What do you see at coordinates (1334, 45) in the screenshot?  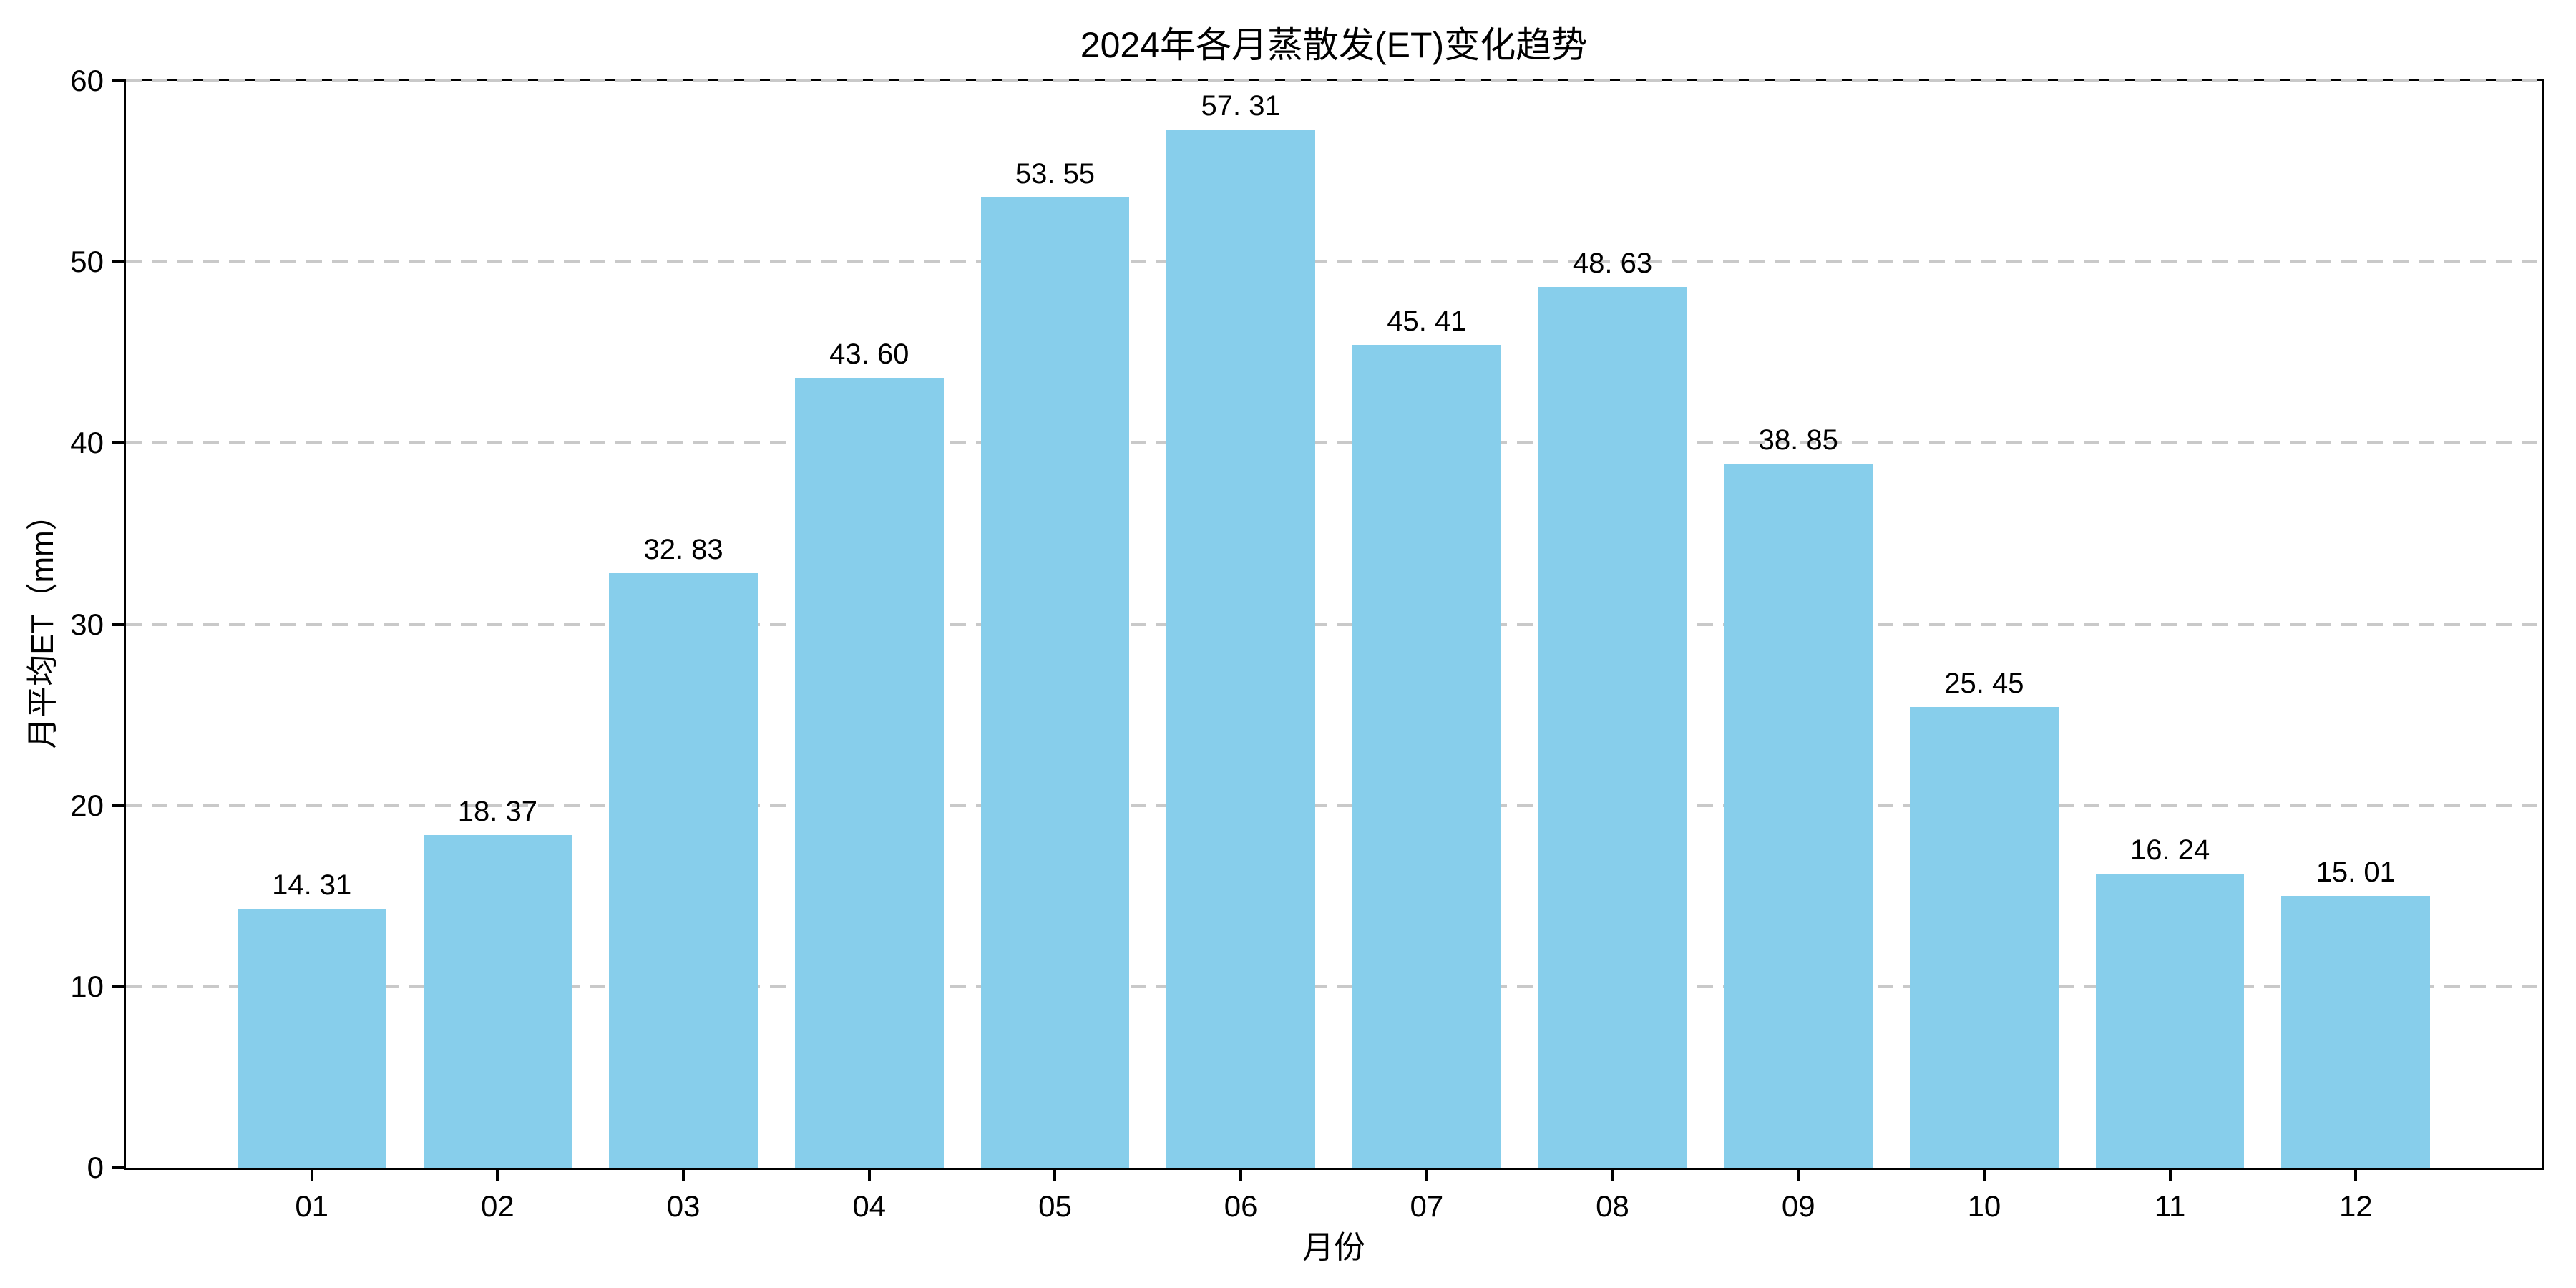 I see `chart-title: 2024年各月蒸散发(ET)变化趋势` at bounding box center [1334, 45].